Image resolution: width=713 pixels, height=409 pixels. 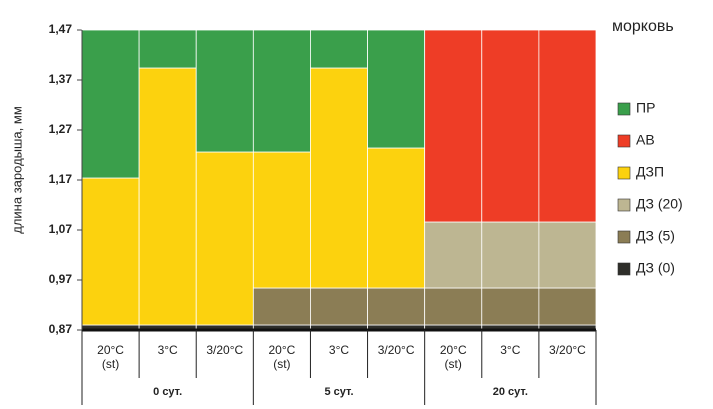 What do you see at coordinates (61, 29) in the screenshot?
I see `y-tick-label: 1,47` at bounding box center [61, 29].